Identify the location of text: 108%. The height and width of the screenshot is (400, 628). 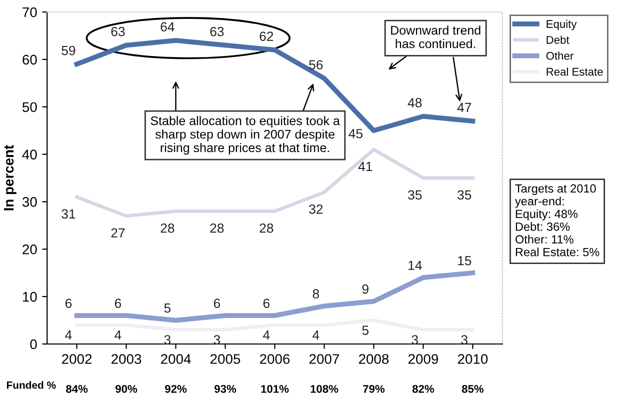
(324, 388).